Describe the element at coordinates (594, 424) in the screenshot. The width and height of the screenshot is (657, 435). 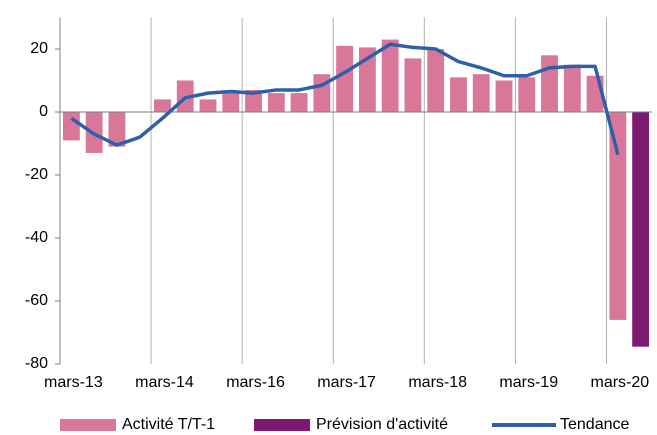
I see `legend-label: Tendance` at that location.